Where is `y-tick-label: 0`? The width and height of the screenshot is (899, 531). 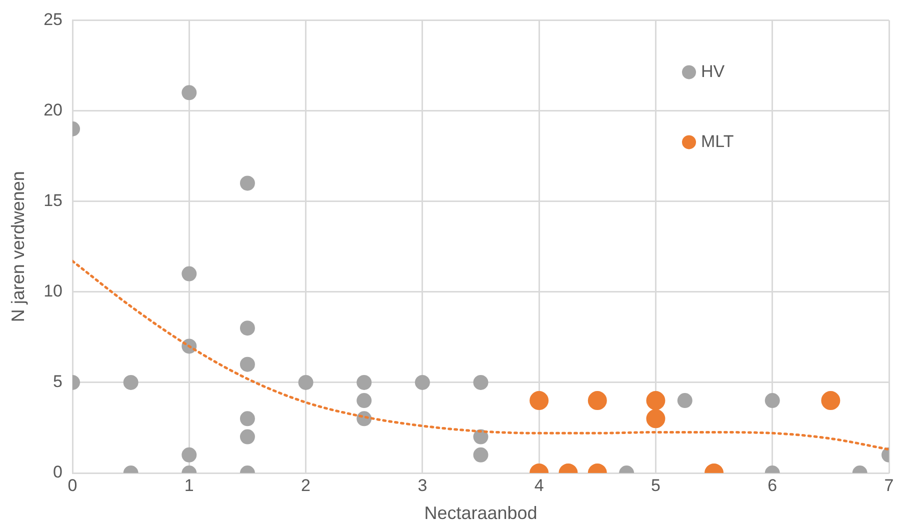
y-tick-label: 0 is located at coordinates (58, 472).